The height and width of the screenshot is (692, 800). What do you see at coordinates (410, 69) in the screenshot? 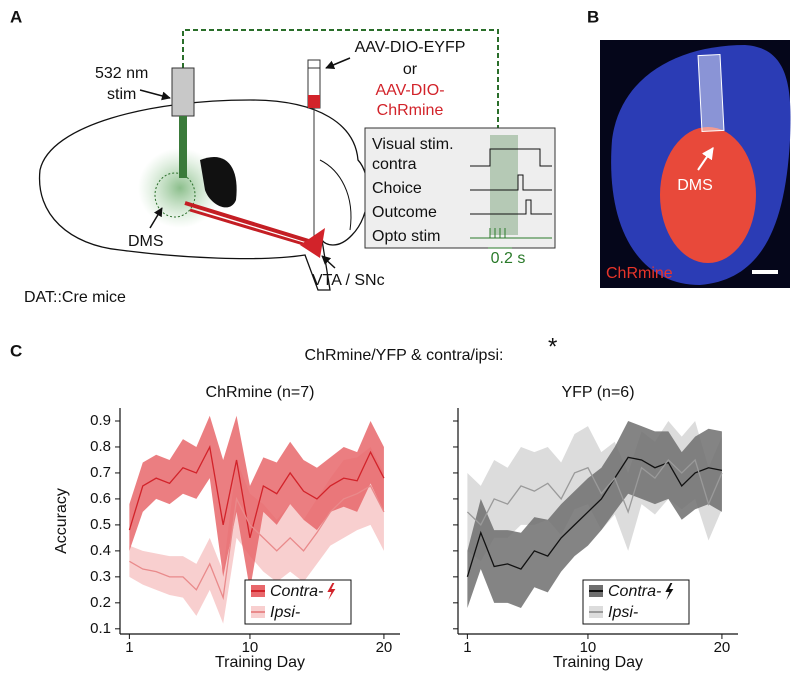
I see `virus-text: or` at bounding box center [410, 69].